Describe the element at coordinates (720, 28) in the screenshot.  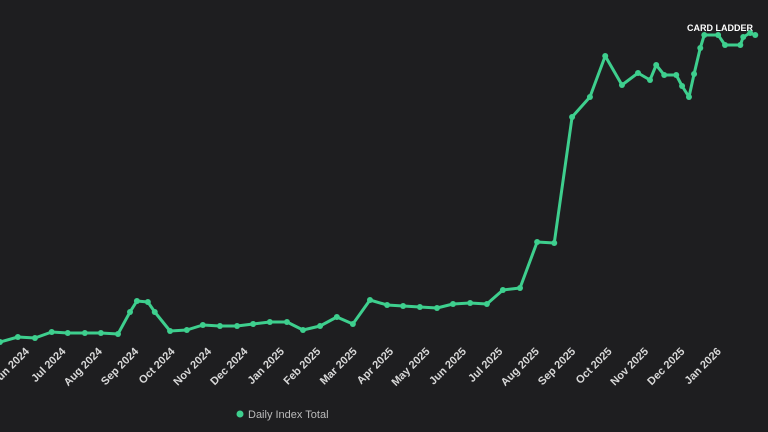
I see `logo: CARD LADDER` at that location.